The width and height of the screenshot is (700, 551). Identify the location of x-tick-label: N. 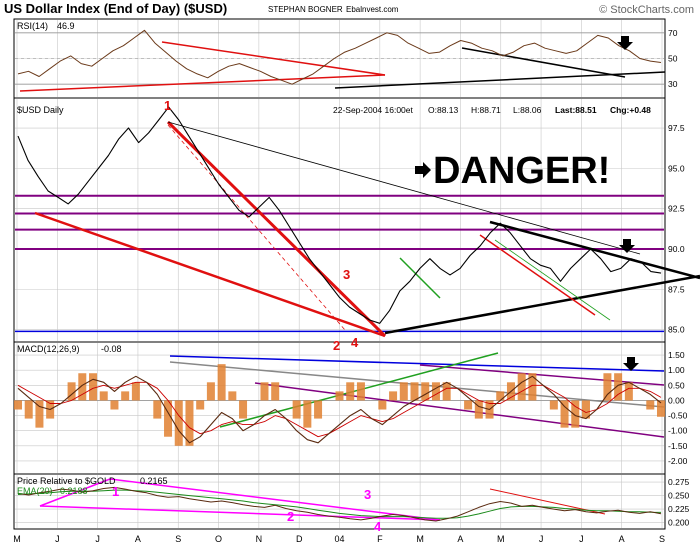
(259, 539).